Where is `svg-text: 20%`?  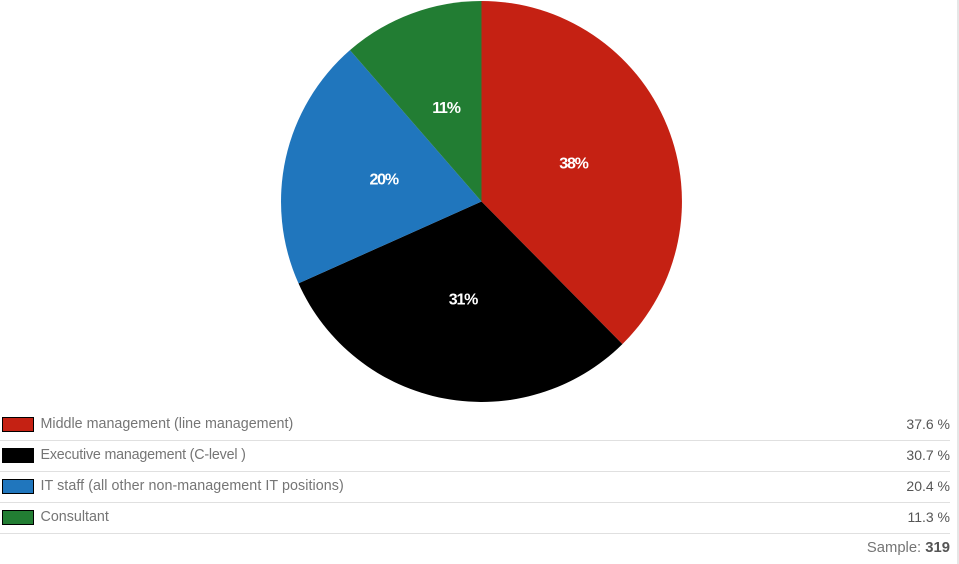 svg-text: 20% is located at coordinates (383, 180).